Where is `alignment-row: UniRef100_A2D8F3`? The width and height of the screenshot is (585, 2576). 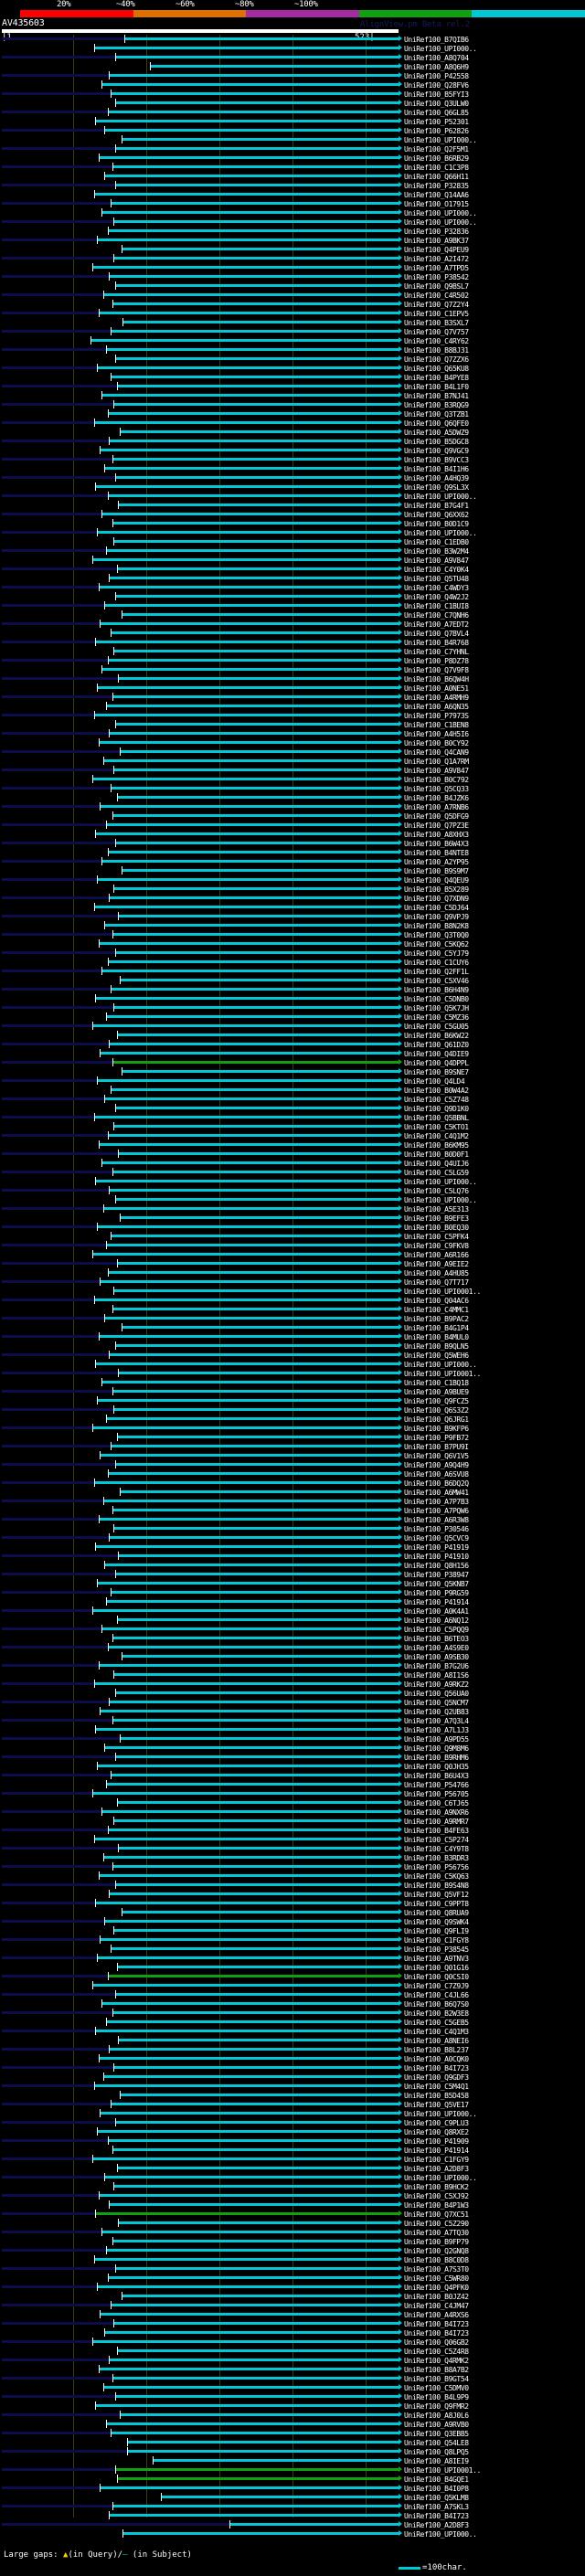
alignment-row: UniRef100_A2D8F3 is located at coordinates (293, 2168).